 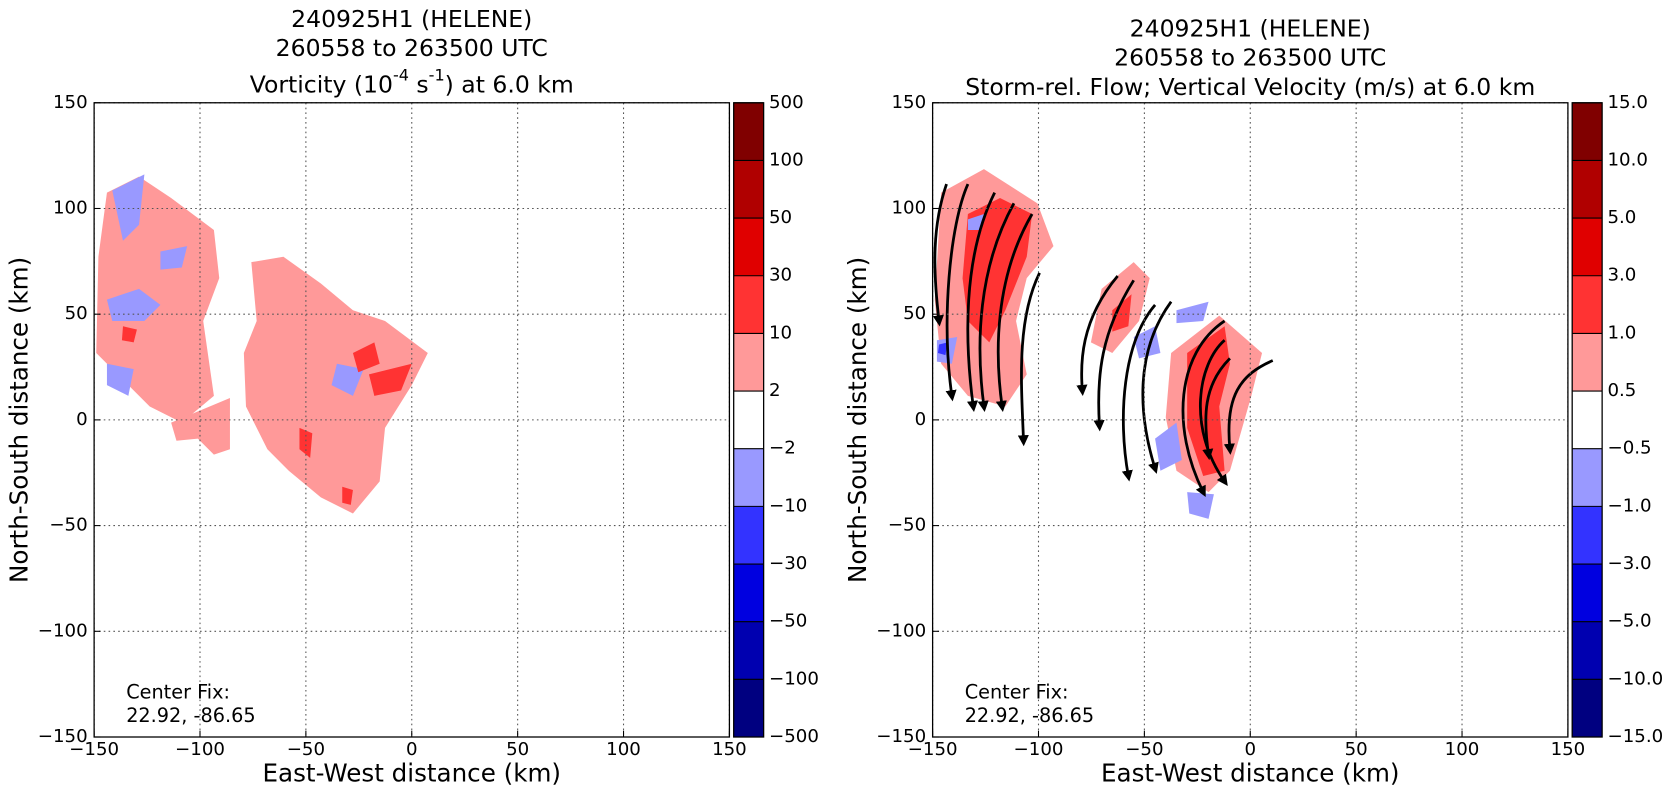 I want to click on colorbar-label: −10, so click(x=788, y=505).